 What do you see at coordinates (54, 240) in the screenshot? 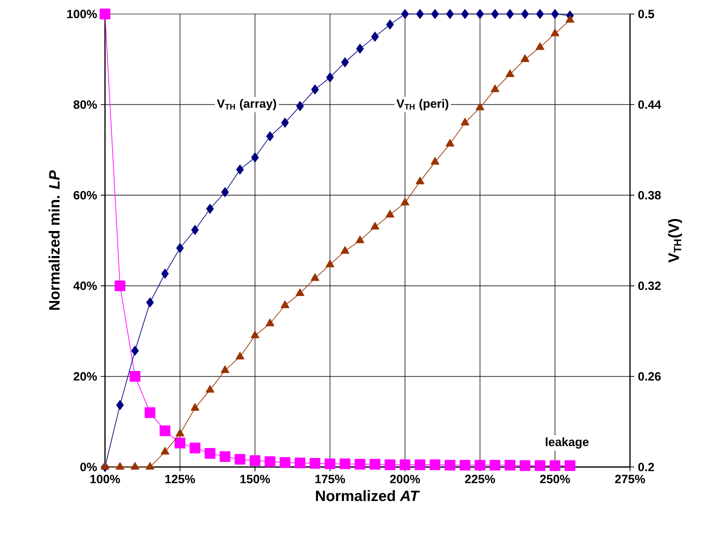
I see `y-axis-title: Normalized min. LP` at bounding box center [54, 240].